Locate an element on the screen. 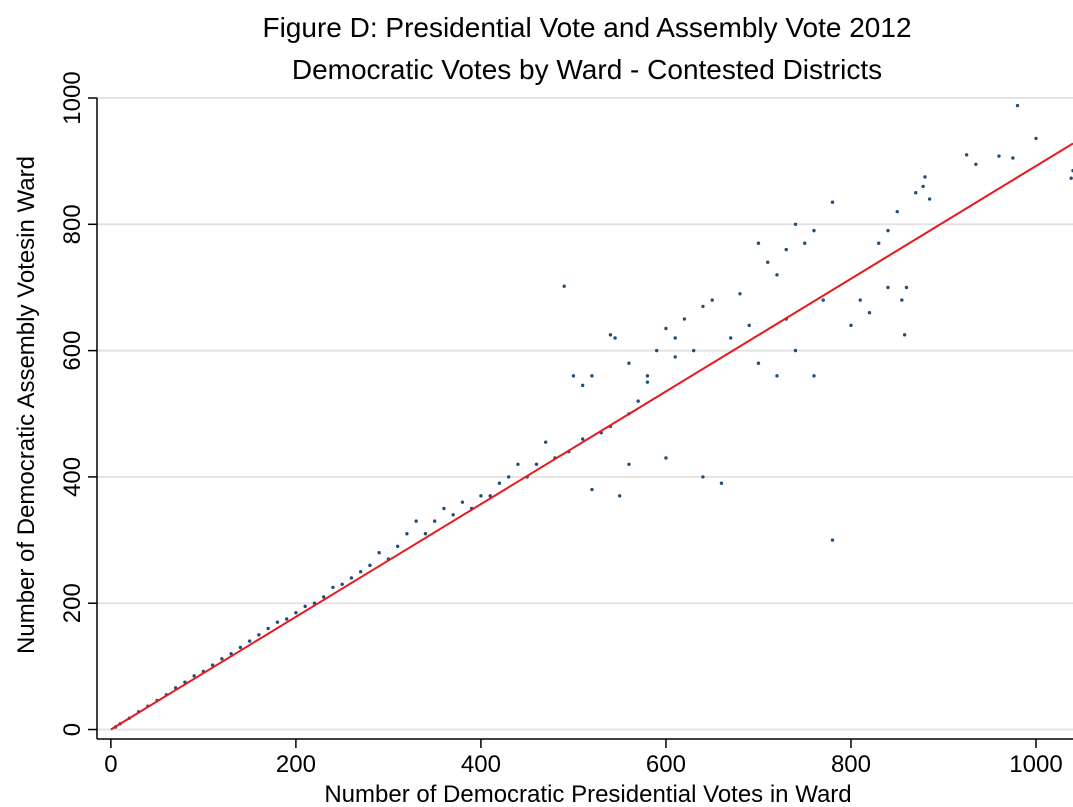  x-tick-label-800: 800 is located at coordinates (851, 764).